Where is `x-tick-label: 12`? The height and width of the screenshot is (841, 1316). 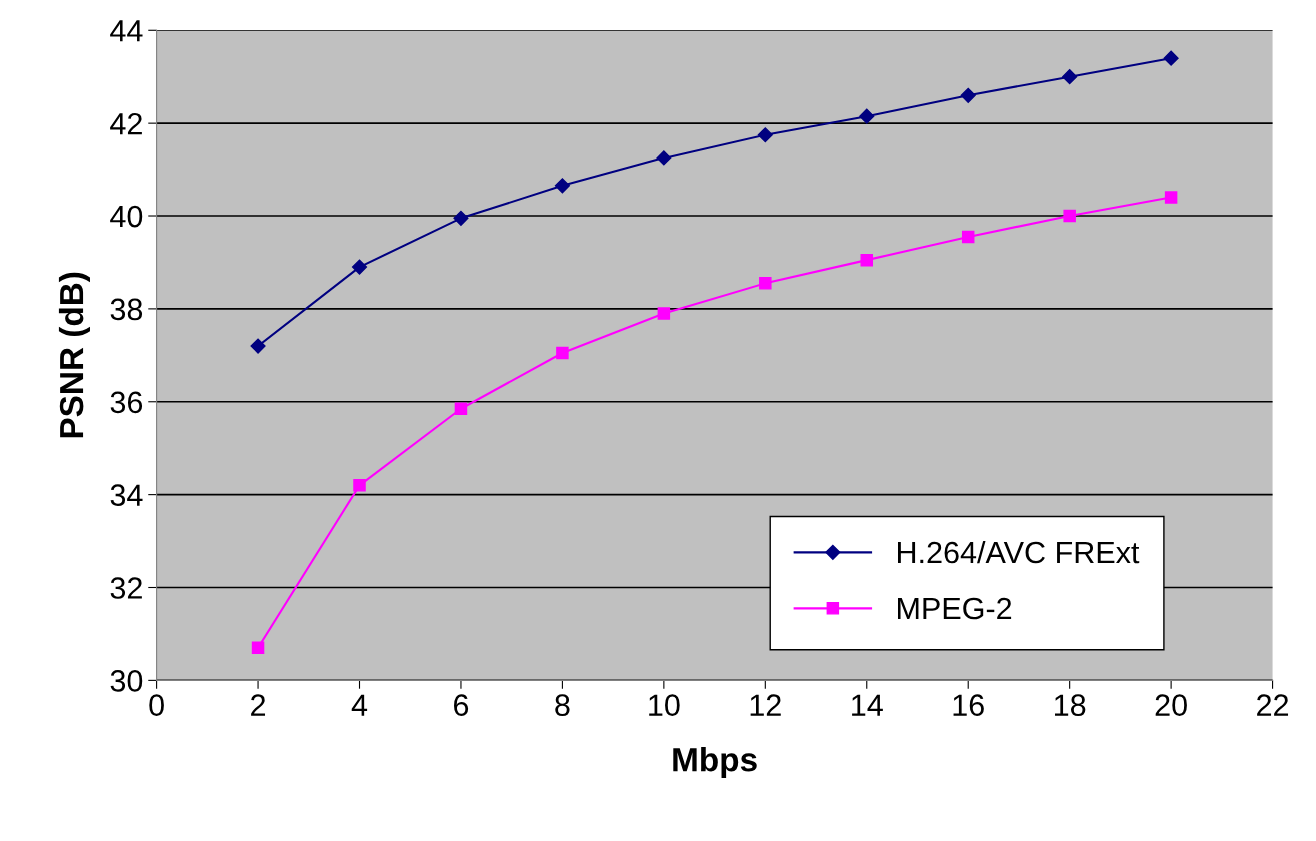 x-tick-label: 12 is located at coordinates (765, 705).